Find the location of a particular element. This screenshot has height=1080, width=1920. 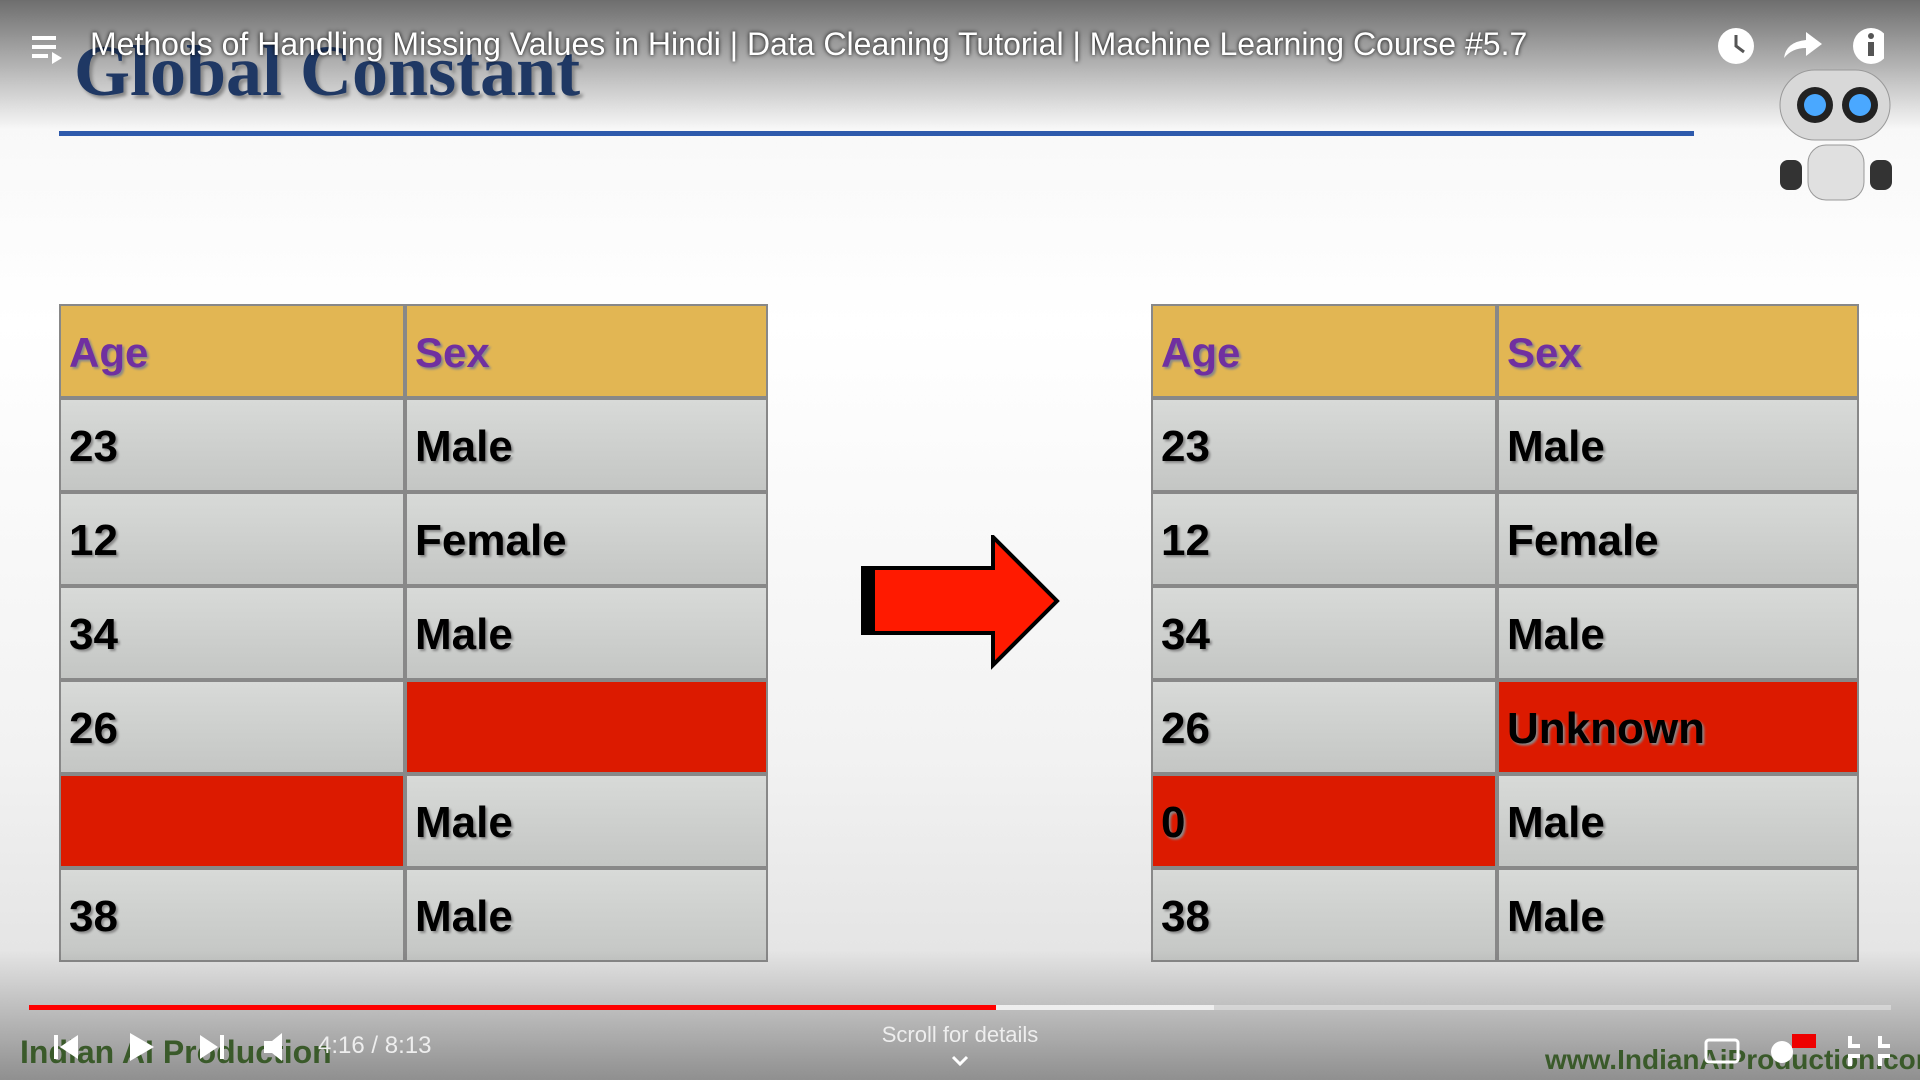

top-gradient is located at coordinates (960, 65).